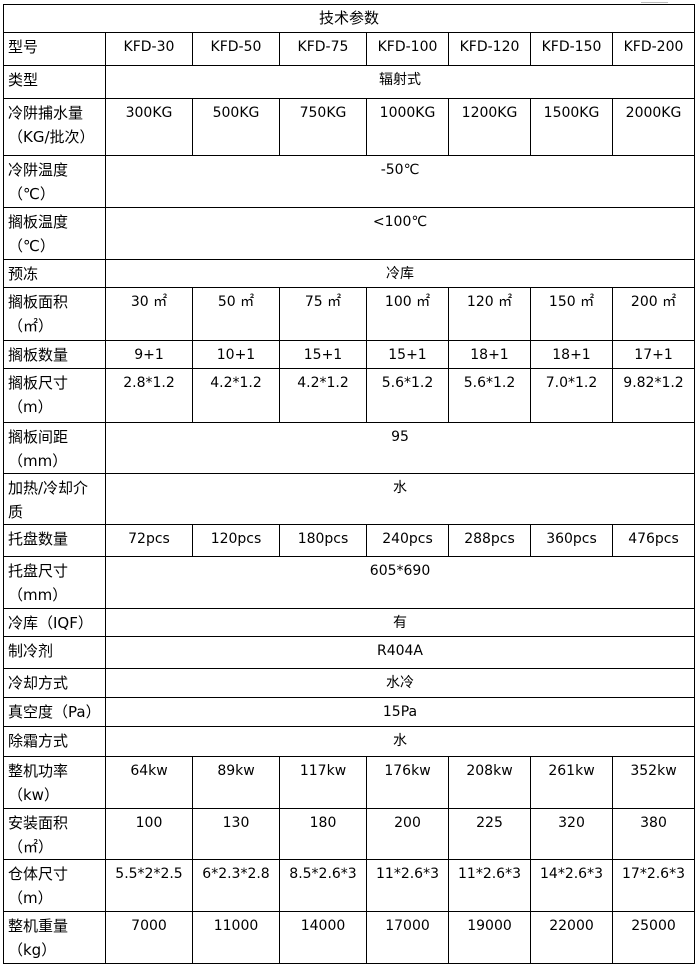 The height and width of the screenshot is (964, 697). I want to click on row-value-cell: 5.6*1.2, so click(407, 395).